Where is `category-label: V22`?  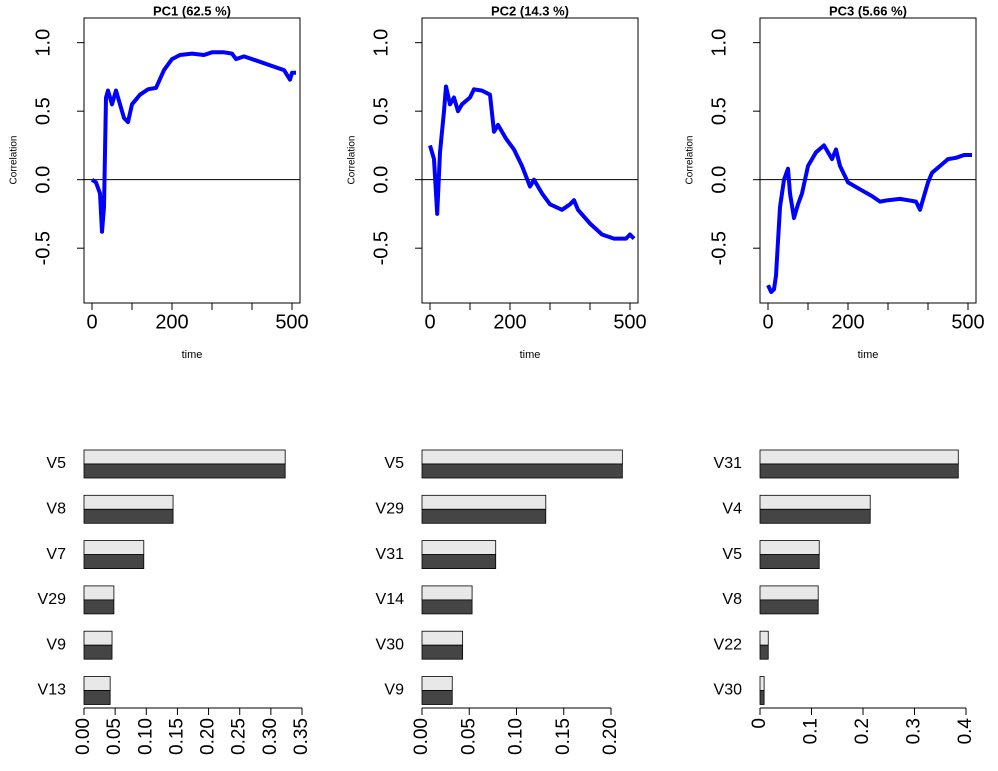
category-label: V22 is located at coordinates (728, 644).